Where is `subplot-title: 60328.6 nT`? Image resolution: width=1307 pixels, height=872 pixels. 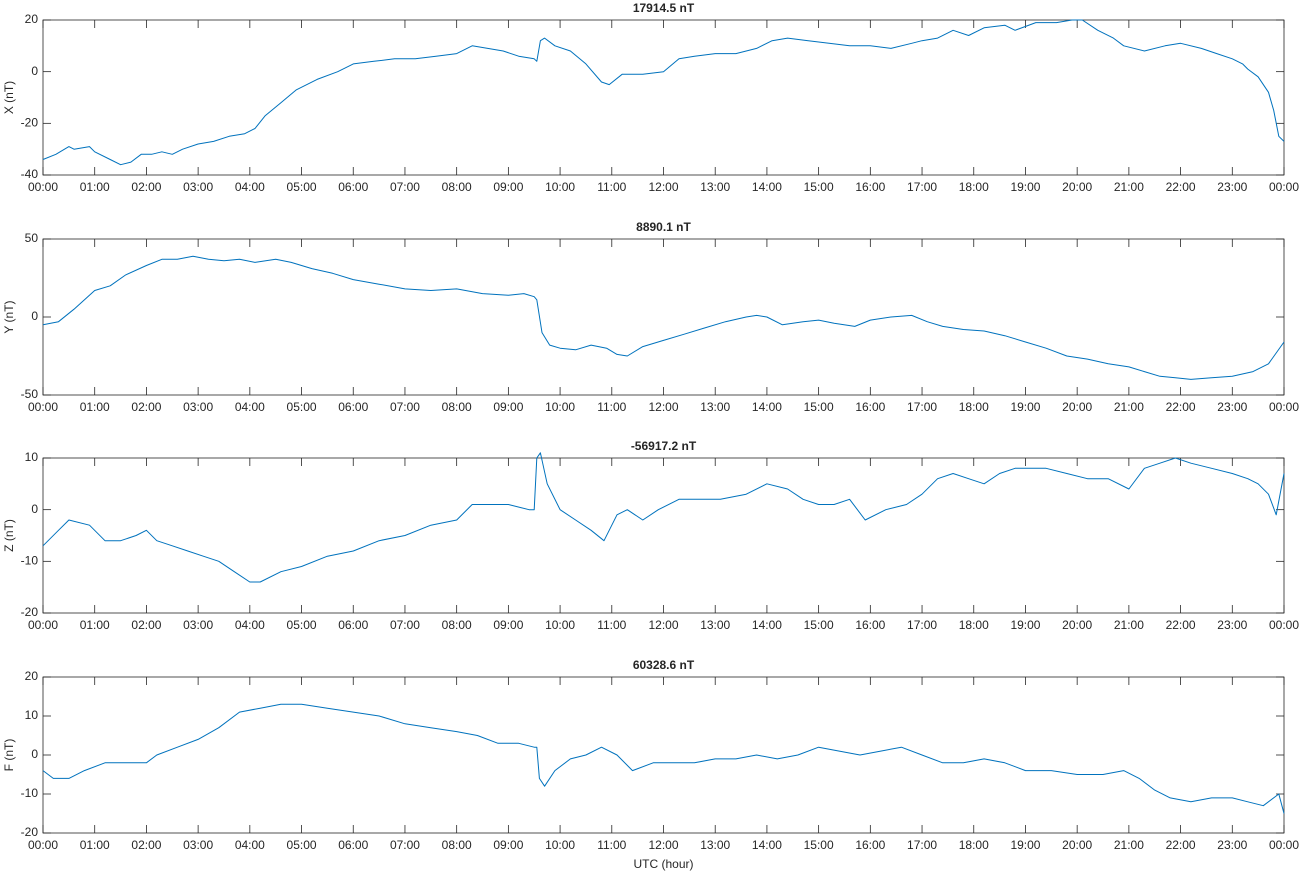 subplot-title: 60328.6 nT is located at coordinates (664, 665).